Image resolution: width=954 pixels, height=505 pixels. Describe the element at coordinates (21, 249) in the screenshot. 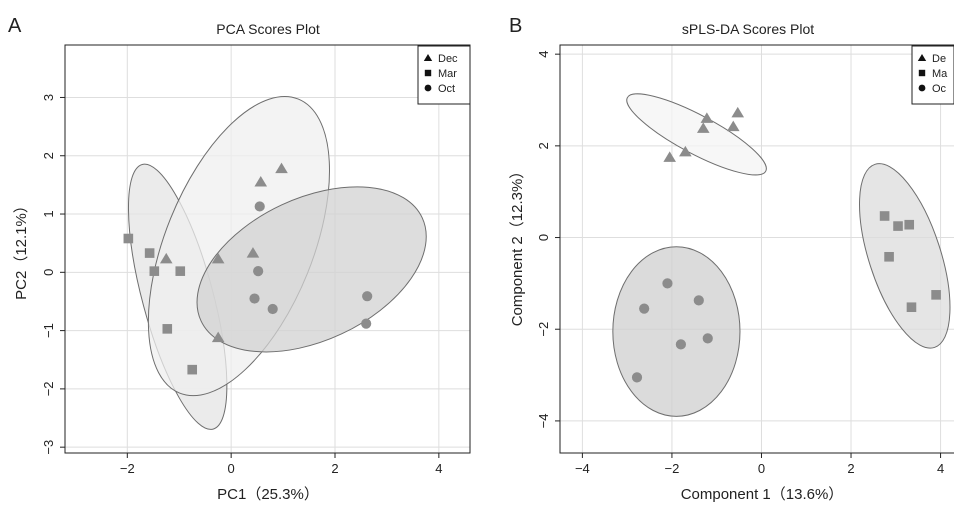

I see `y-axis-label-a: PC2（12.1%）` at that location.